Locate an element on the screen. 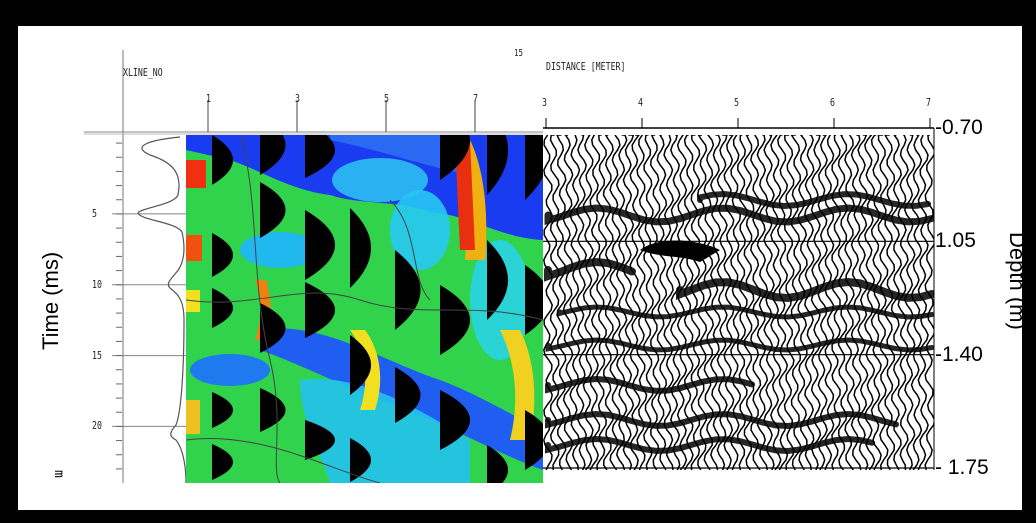  xline-tick-label: 3 is located at coordinates (297, 98).